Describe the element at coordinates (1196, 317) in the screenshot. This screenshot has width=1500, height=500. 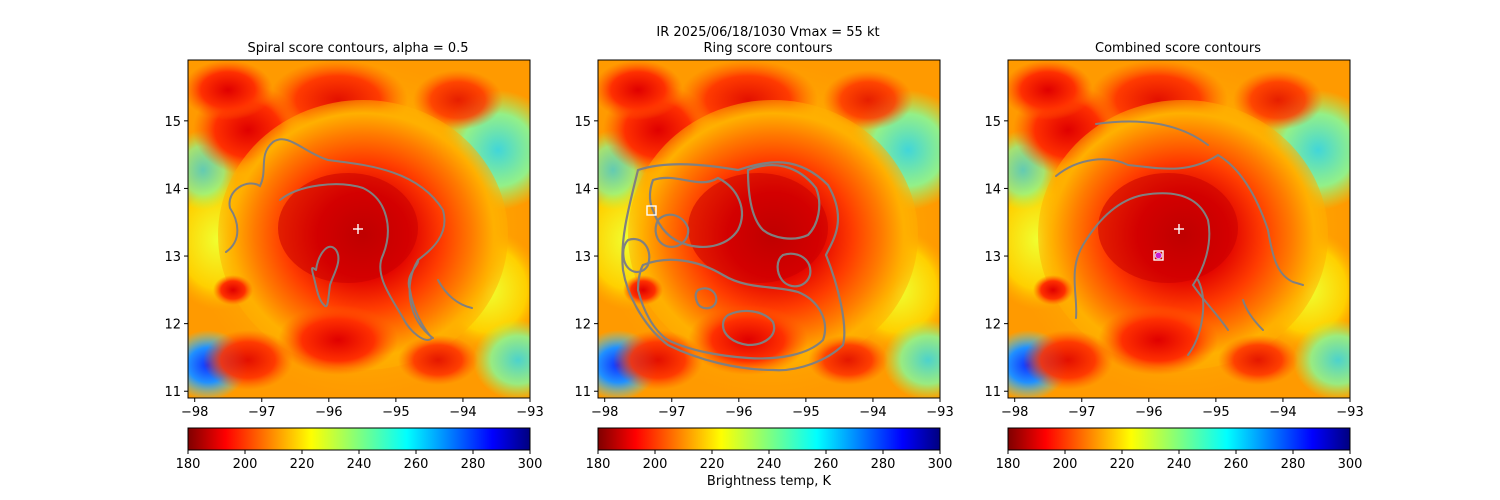
I see `contour-lower` at that location.